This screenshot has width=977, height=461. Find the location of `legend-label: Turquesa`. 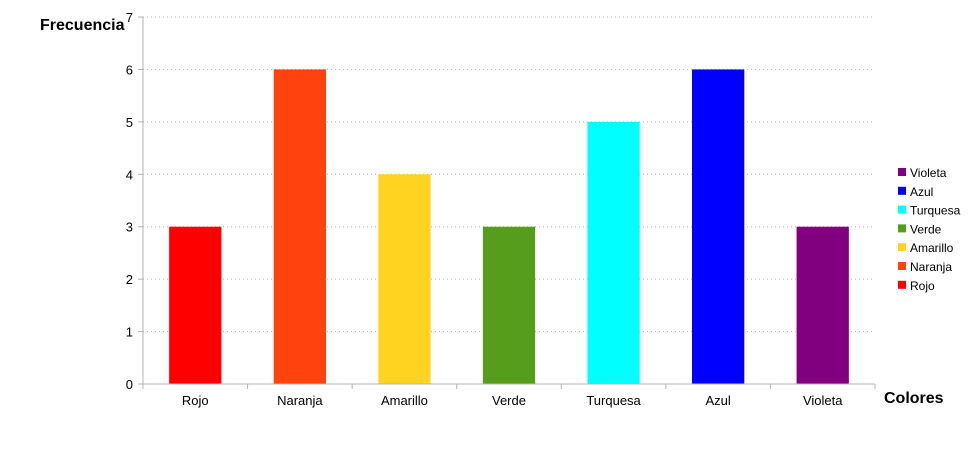

legend-label: Turquesa is located at coordinates (935, 211).